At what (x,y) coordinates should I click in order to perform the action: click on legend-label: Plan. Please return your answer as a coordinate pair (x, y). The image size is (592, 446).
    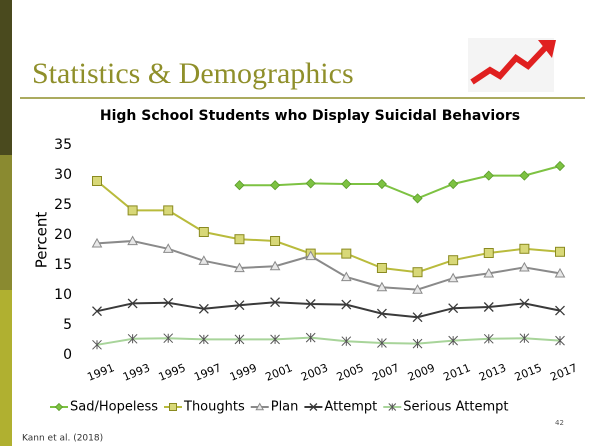
    Looking at the image, I should click on (285, 407).